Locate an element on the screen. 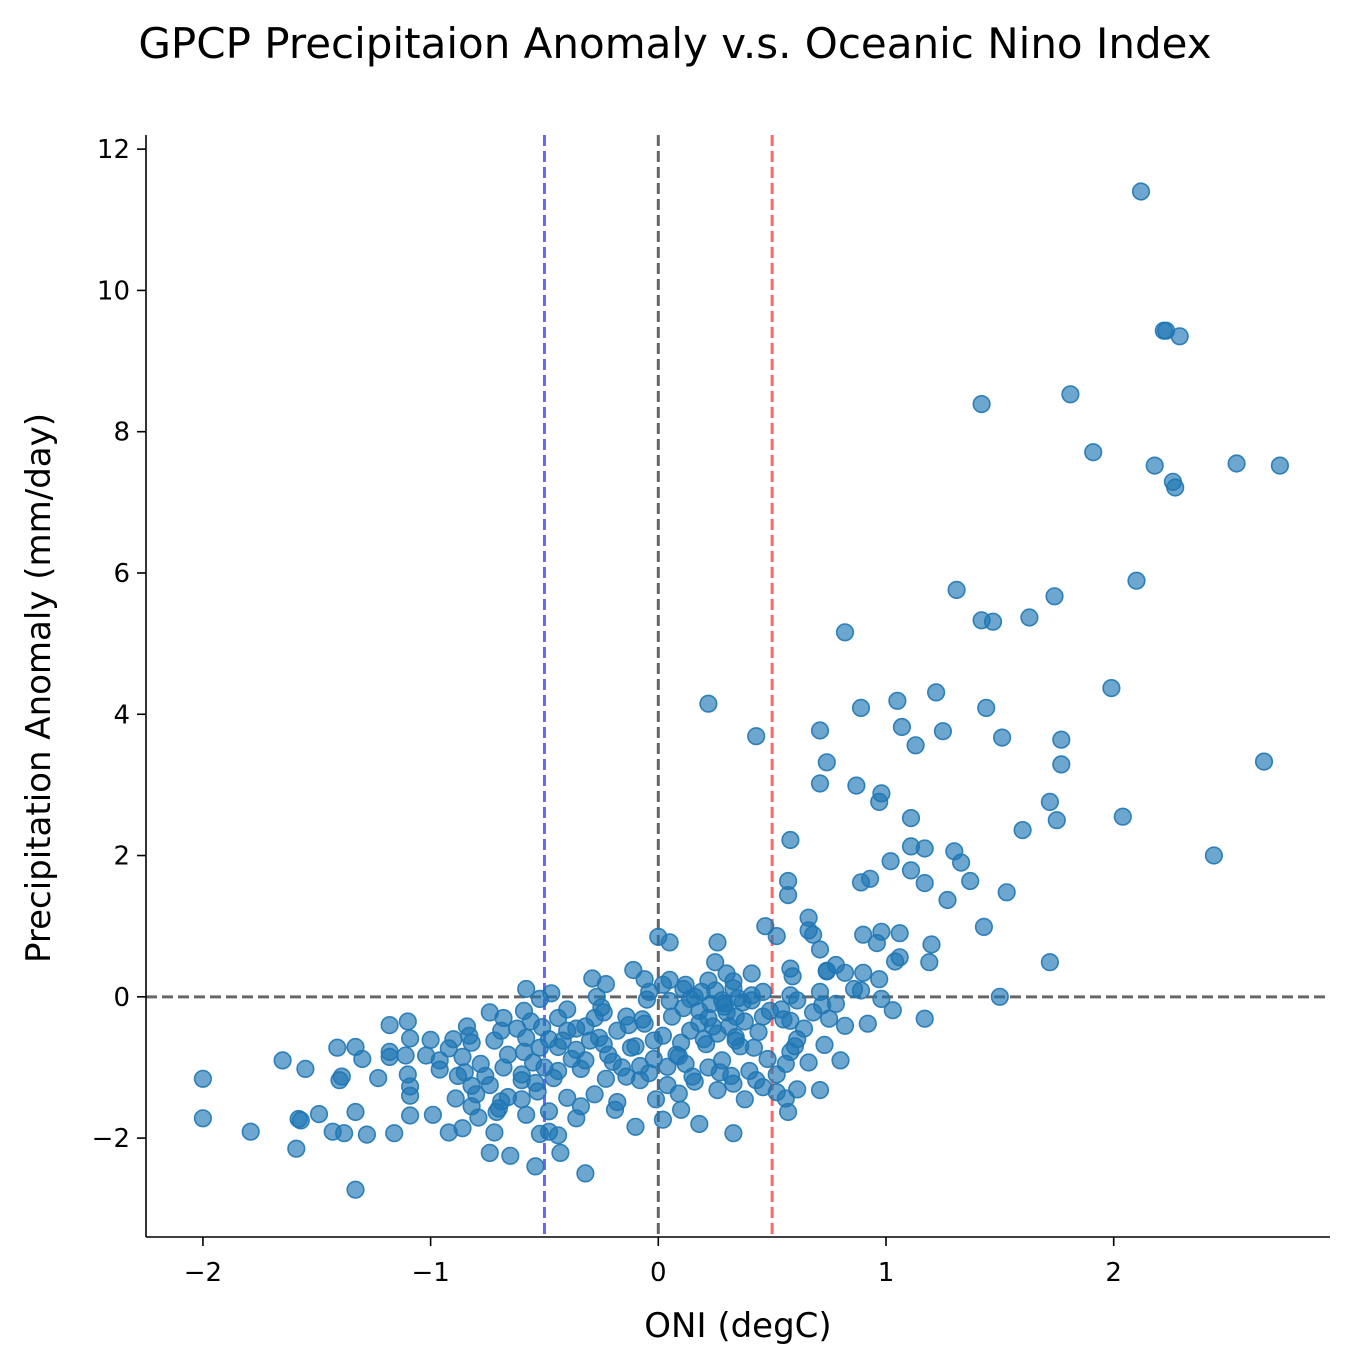  x-tick-label: 2 is located at coordinates (1113, 1273).